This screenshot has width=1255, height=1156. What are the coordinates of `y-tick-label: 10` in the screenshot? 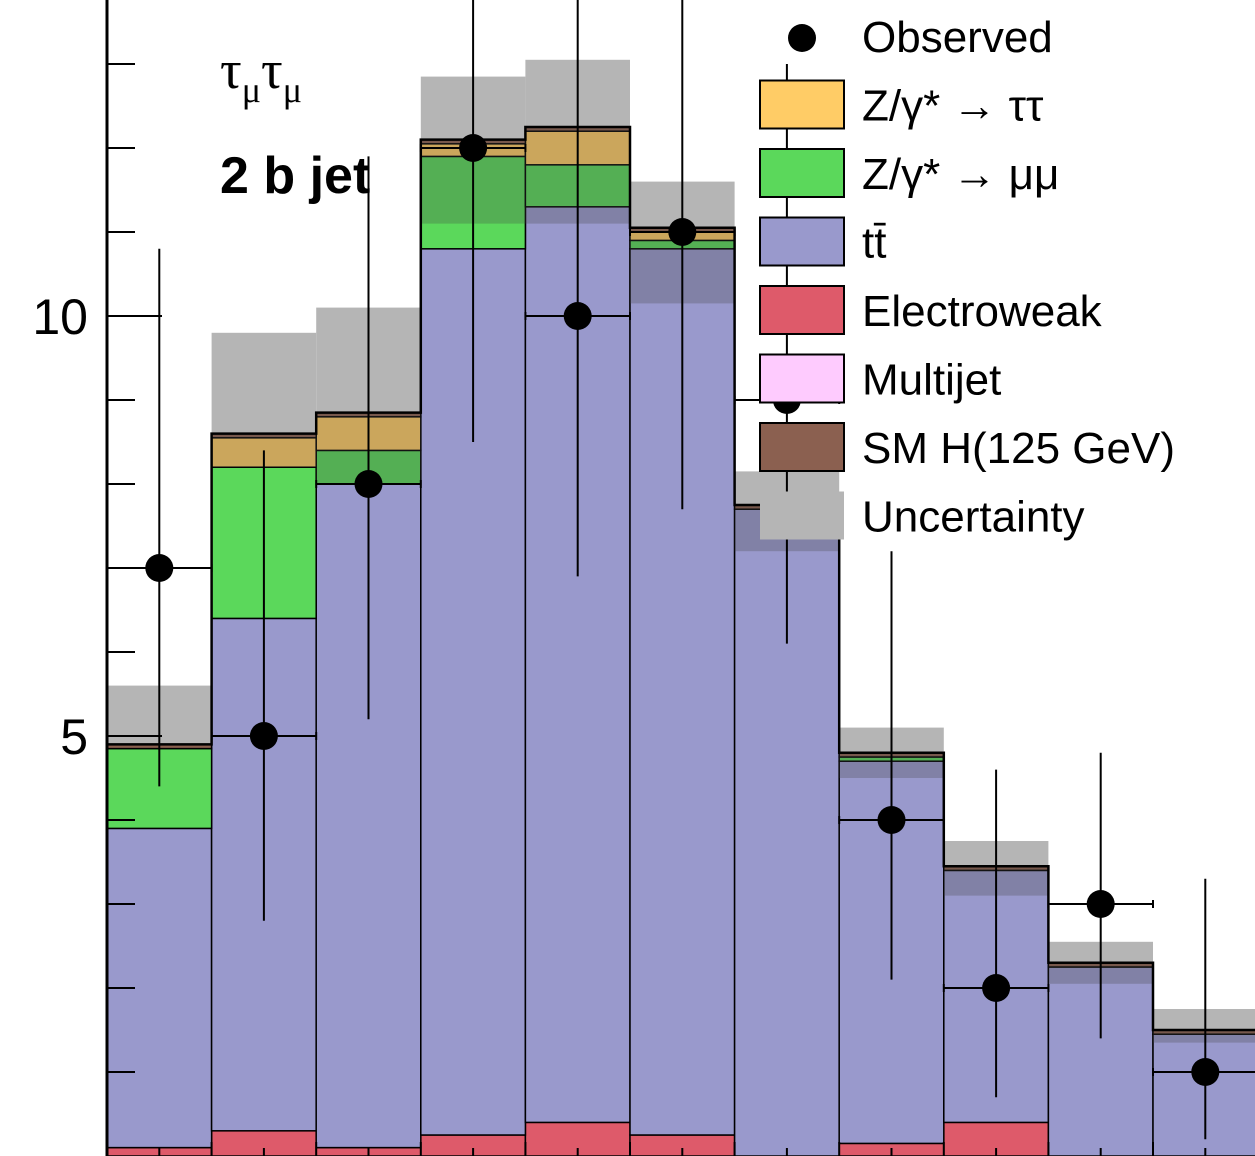 It's located at (60, 317).